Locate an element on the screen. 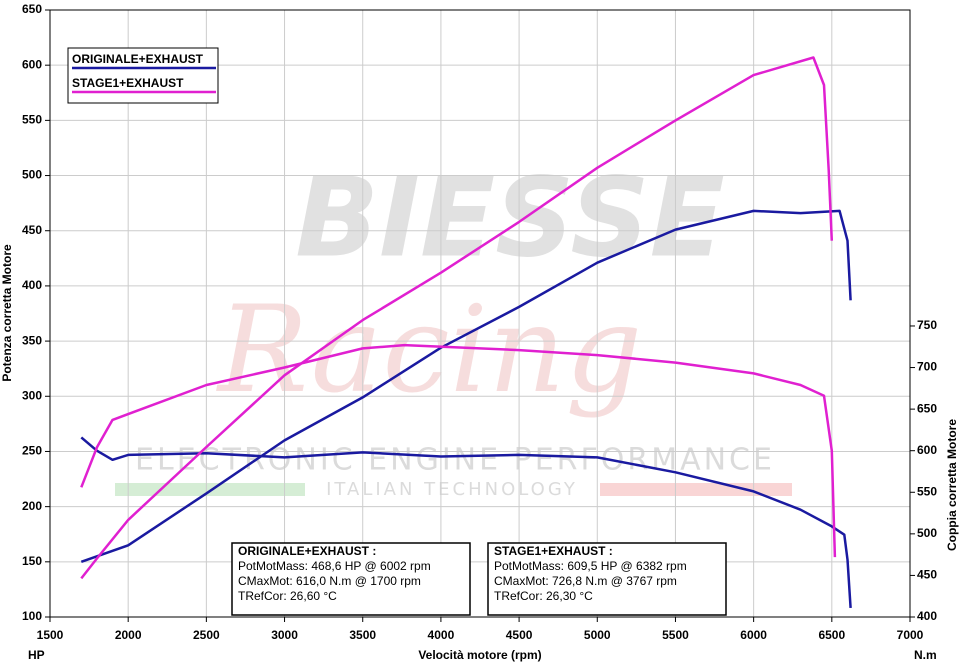  y2-tick-label: 450 is located at coordinates (927, 575).